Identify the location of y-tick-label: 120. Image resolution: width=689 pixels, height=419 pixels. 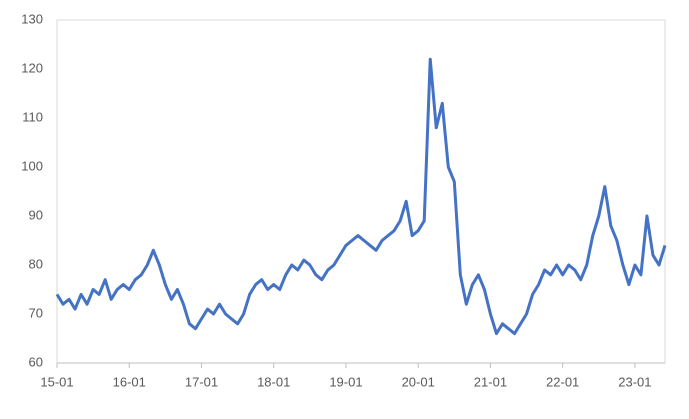
(32, 67).